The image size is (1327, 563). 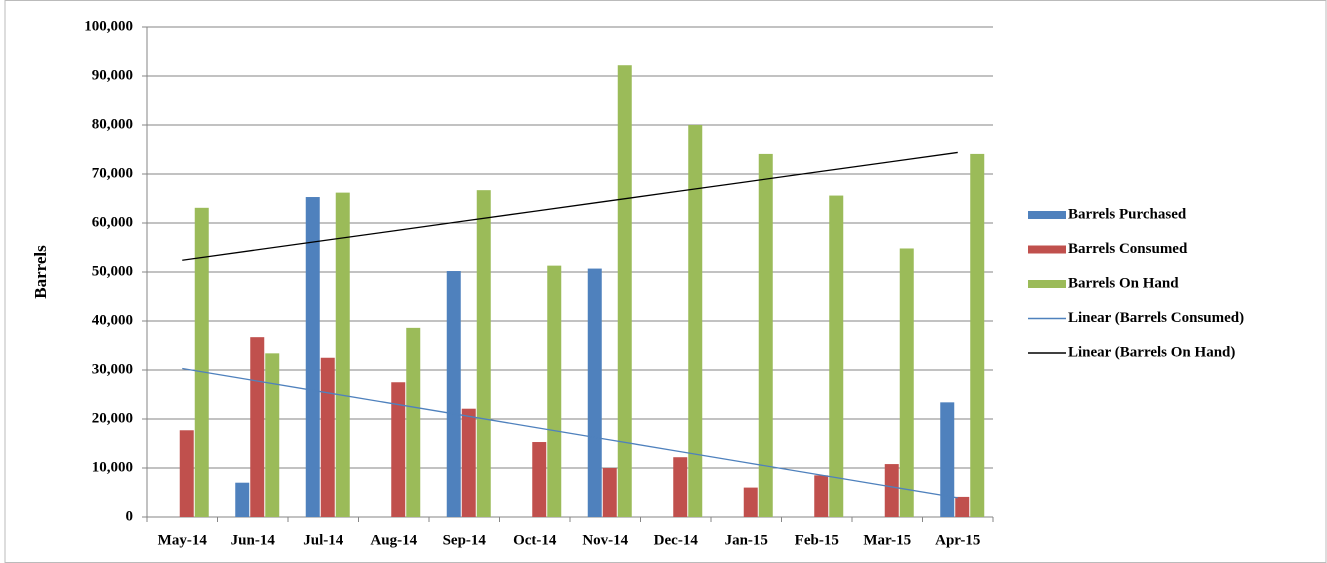 What do you see at coordinates (817, 540) in the screenshot?
I see `x-tick-label: Feb-15` at bounding box center [817, 540].